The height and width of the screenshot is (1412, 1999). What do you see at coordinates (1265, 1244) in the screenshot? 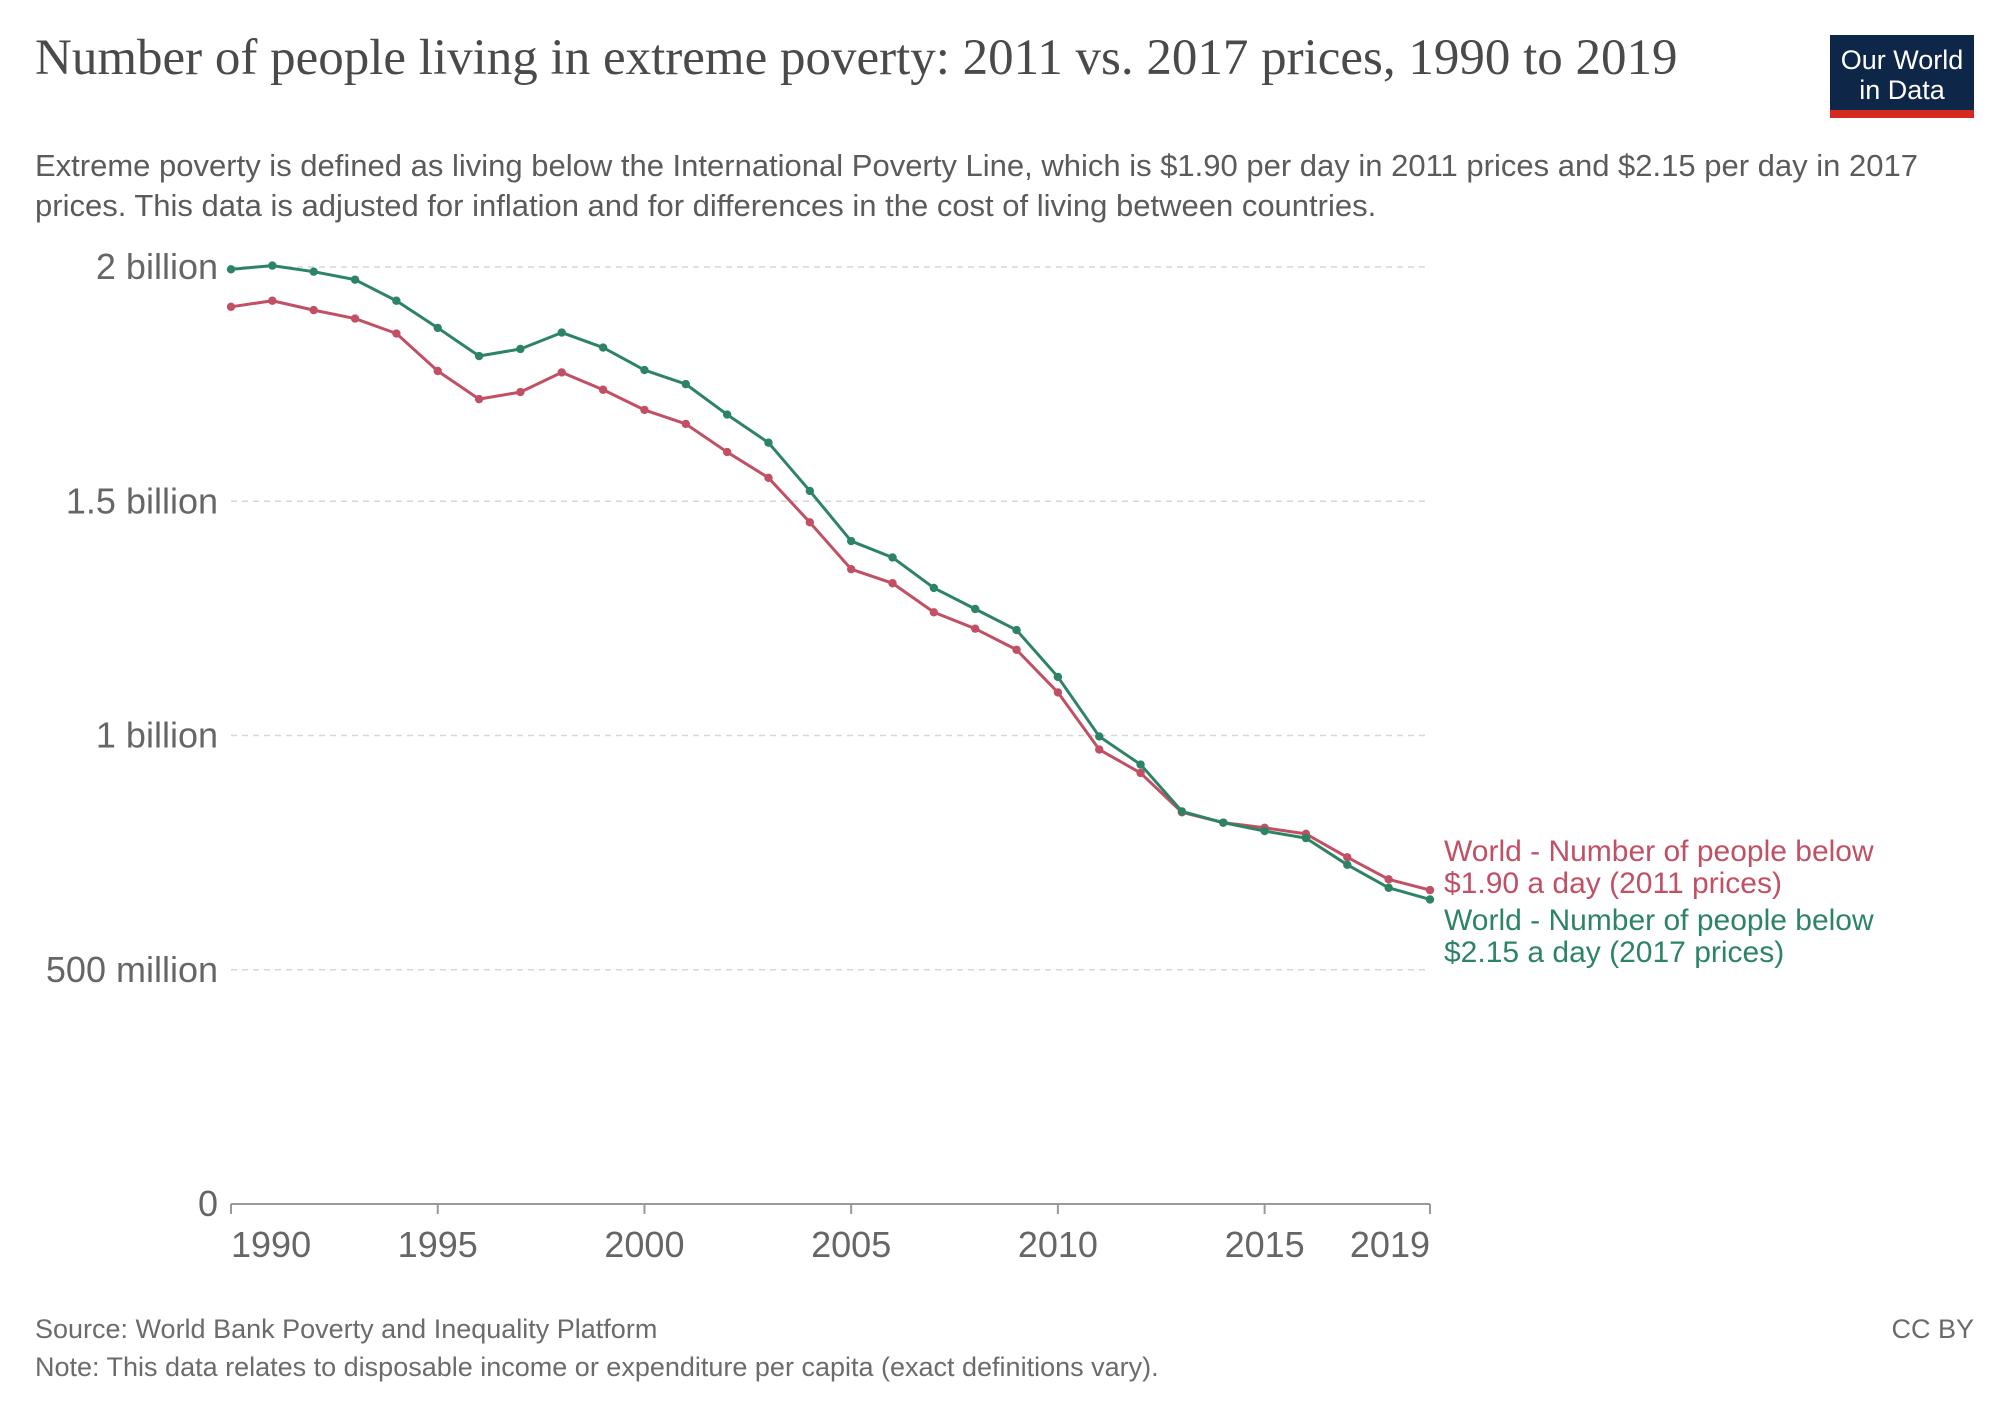
I see `x-tick-label: 2015` at bounding box center [1265, 1244].